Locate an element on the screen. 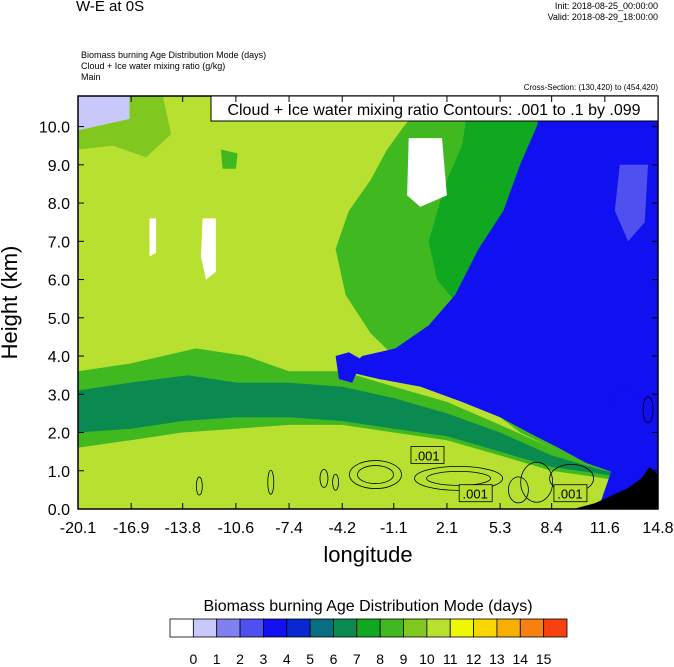 The height and width of the screenshot is (667, 674). x-tick-label: 8.4 is located at coordinates (552, 528).